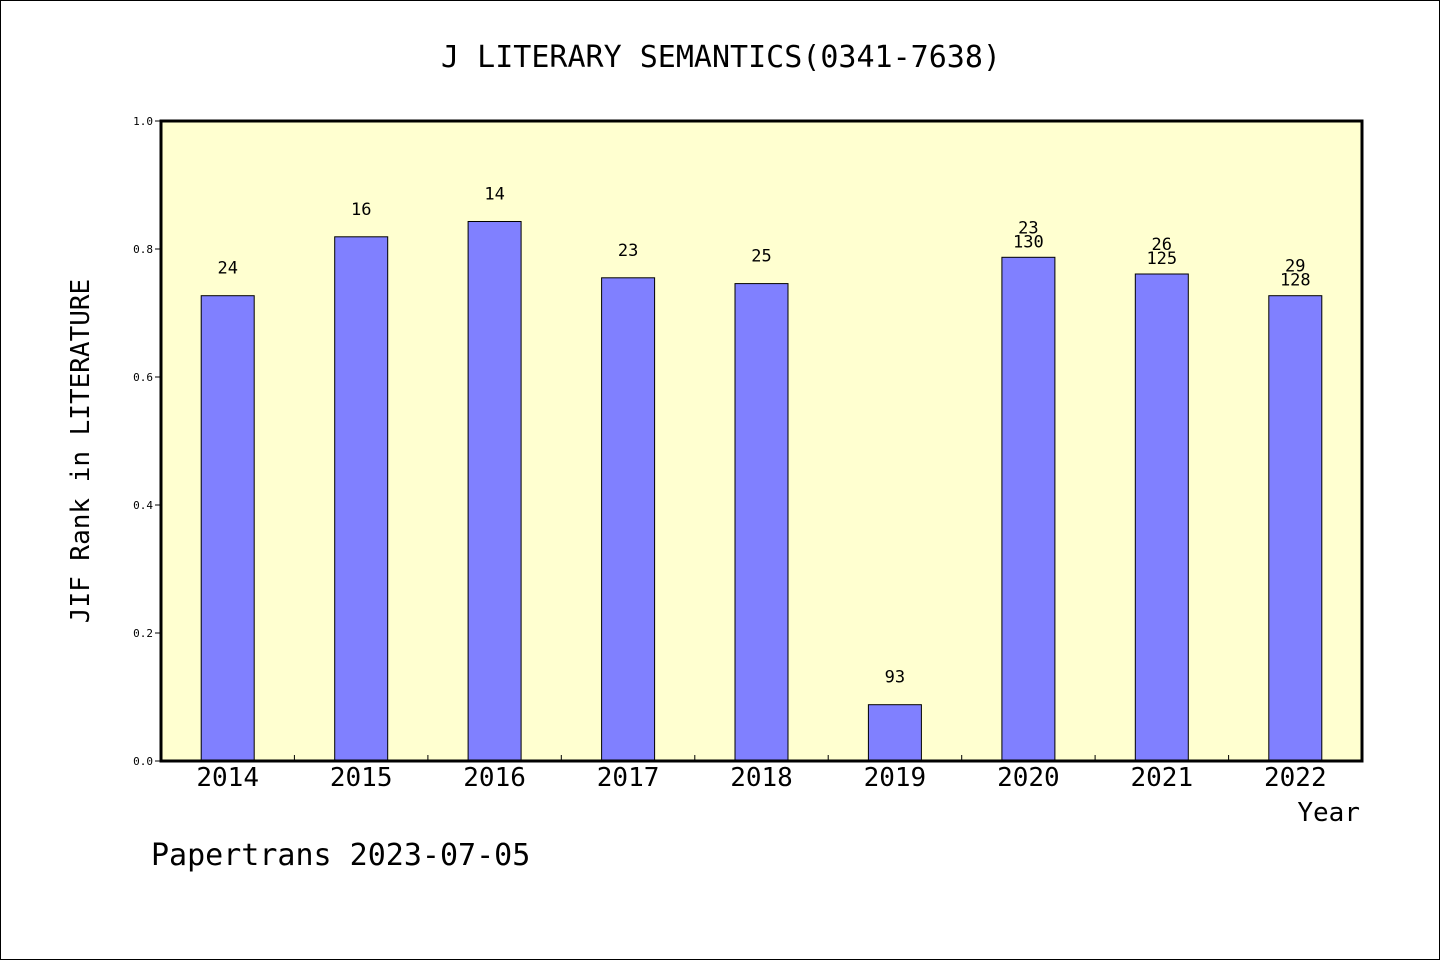 The image size is (1440, 961). Describe the element at coordinates (721, 57) in the screenshot. I see `chart-title: J LITERARY SEMANTICS(0341-7638)` at that location.